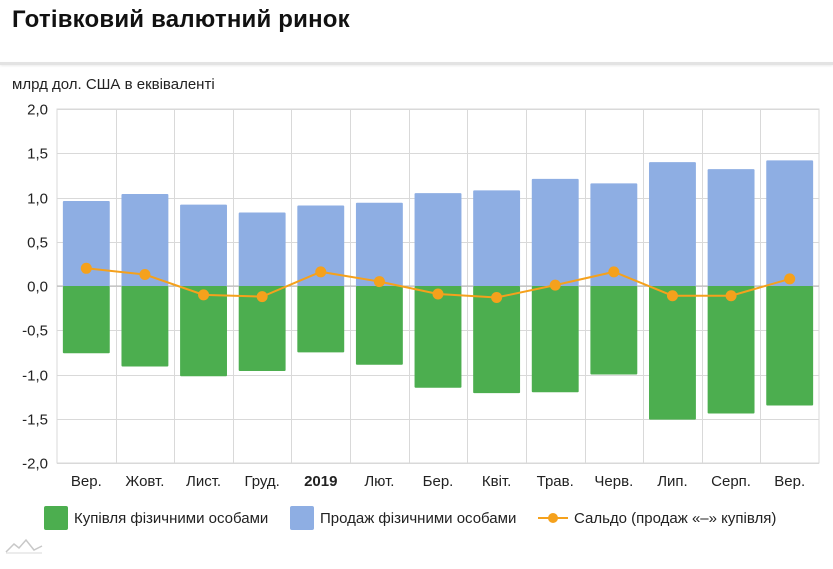 This screenshot has width=833, height=569. I want to click on x-tick-label: Черв., so click(613, 481).